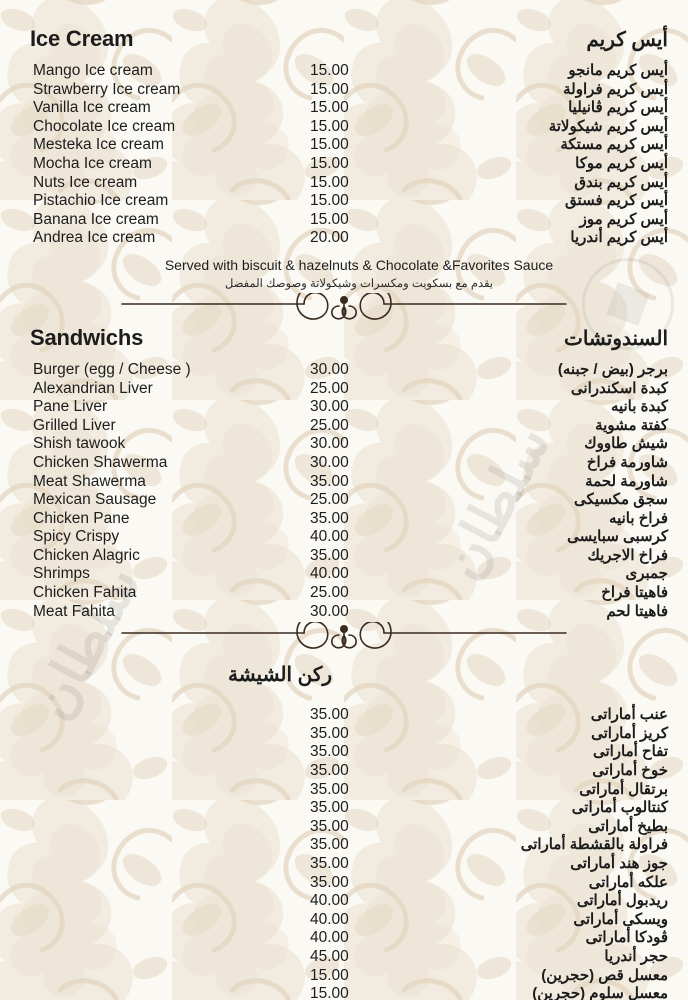 The height and width of the screenshot is (1000, 688). I want to click on item-name-ar: أيس كريم موكا, so click(621, 163).